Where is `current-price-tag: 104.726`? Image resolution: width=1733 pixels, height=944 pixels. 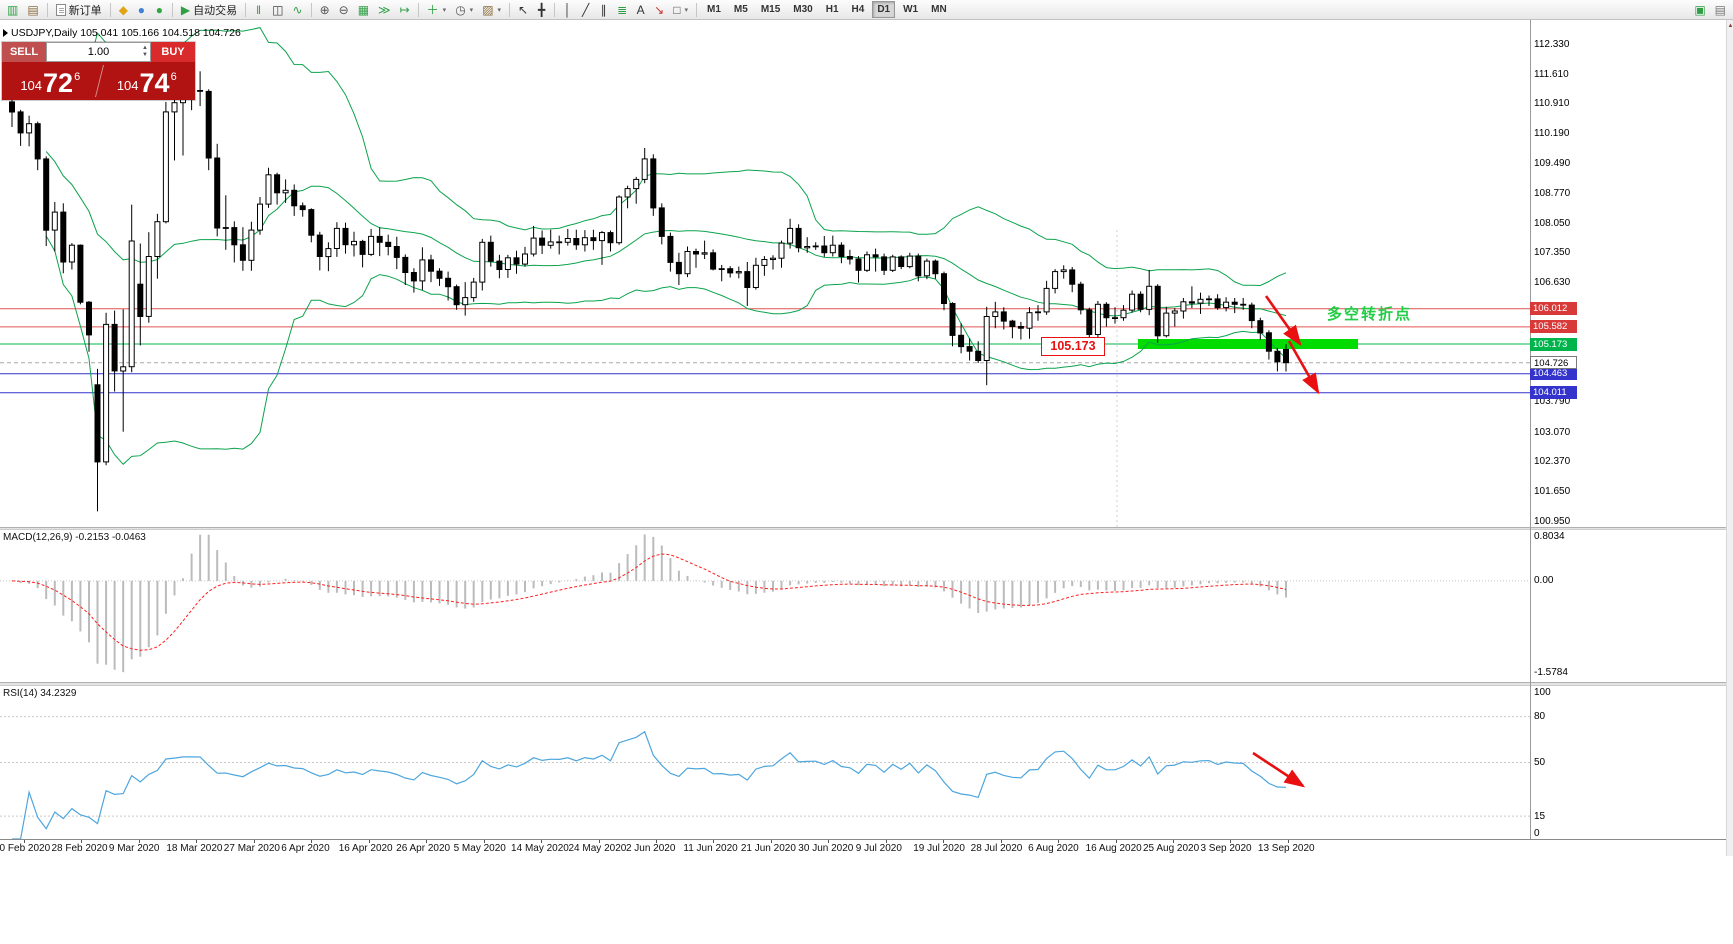
current-price-tag: 104.726 is located at coordinates (1553, 363).